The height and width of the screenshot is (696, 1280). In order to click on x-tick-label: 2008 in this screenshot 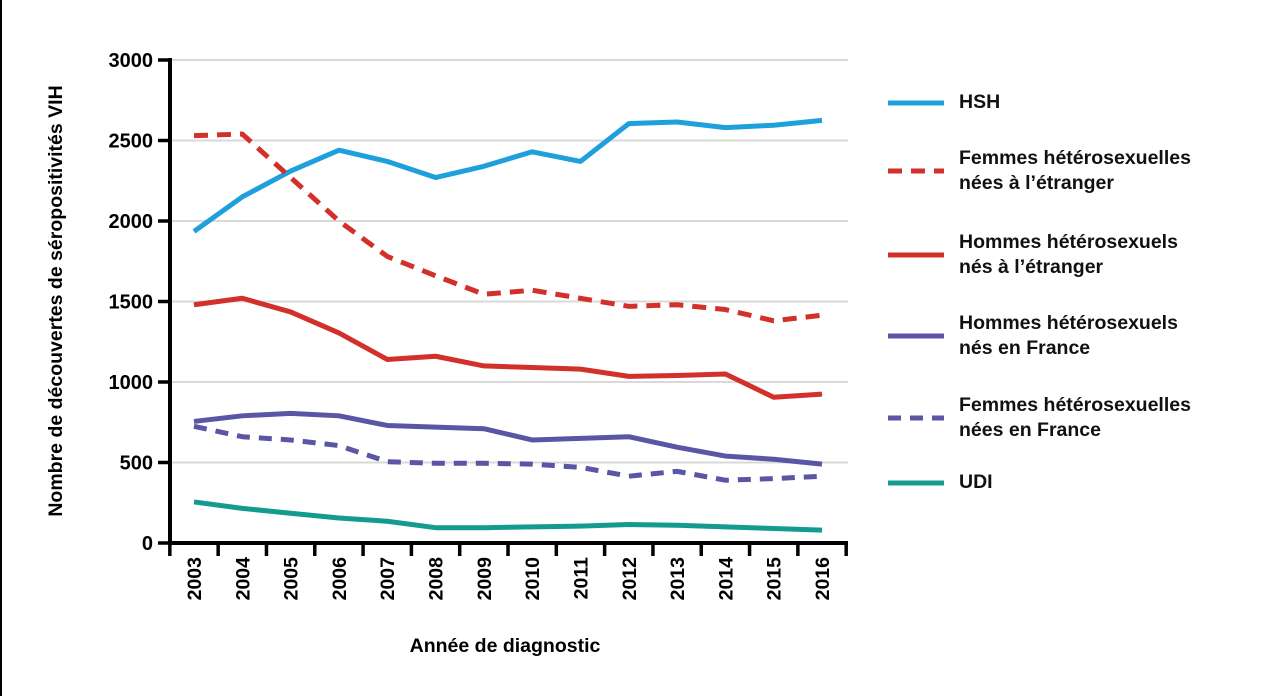, I will do `click(437, 579)`.